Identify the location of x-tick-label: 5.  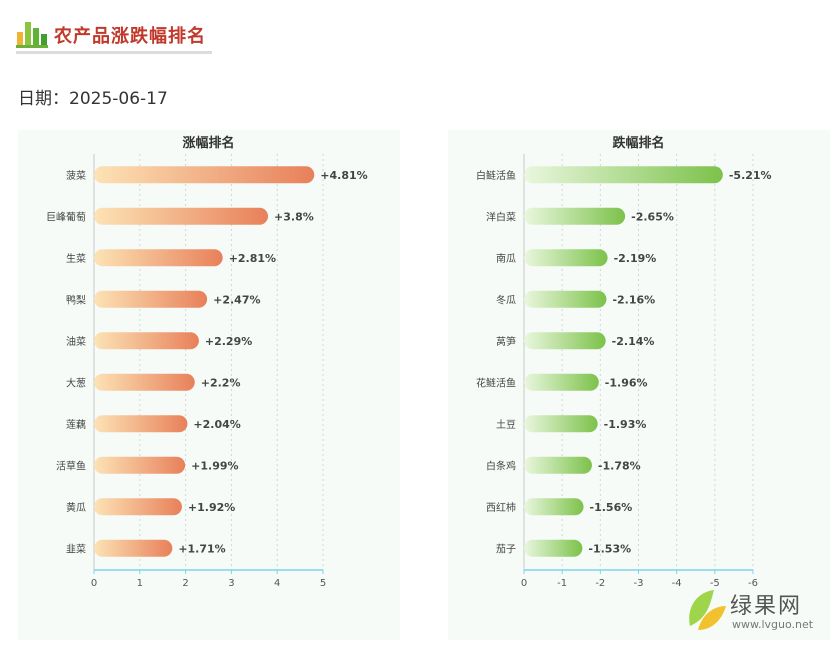
(323, 583).